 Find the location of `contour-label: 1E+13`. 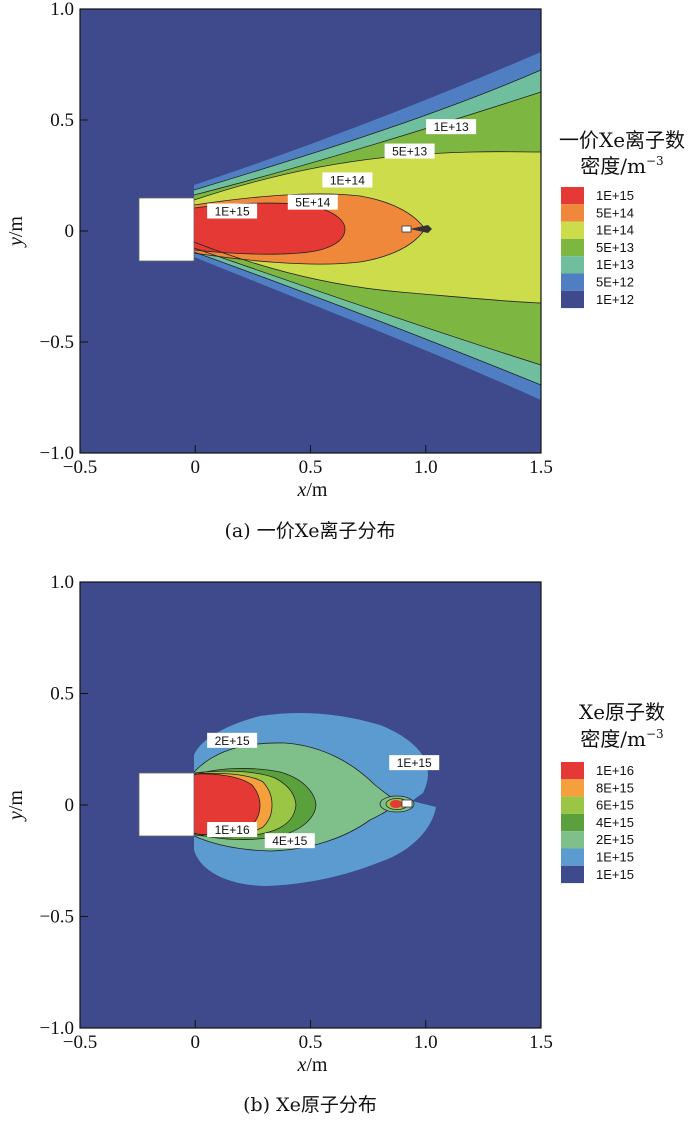

contour-label: 1E+13 is located at coordinates (451, 127).